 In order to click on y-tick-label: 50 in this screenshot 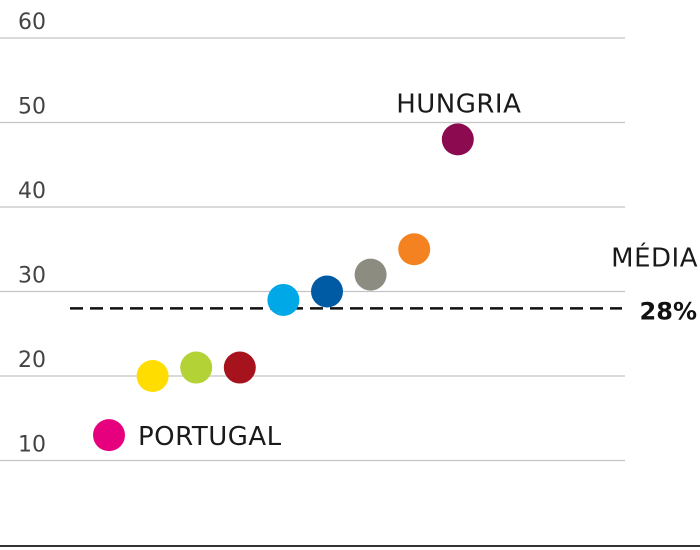, I will do `click(32, 107)`.